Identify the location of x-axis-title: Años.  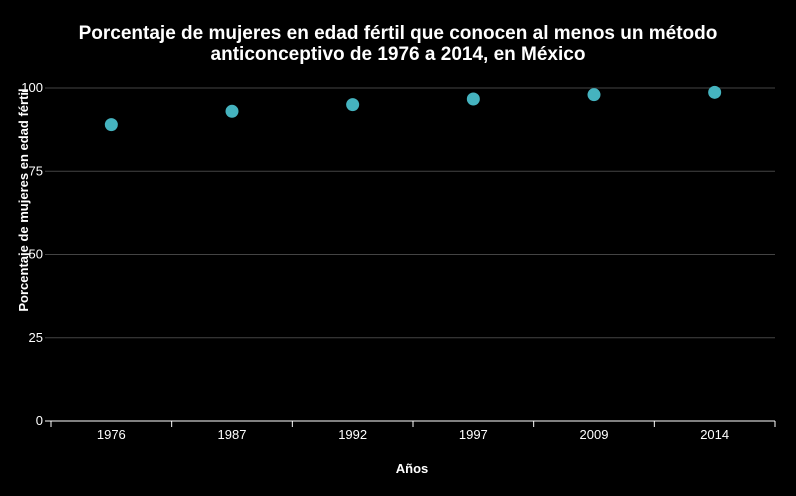
(412, 468).